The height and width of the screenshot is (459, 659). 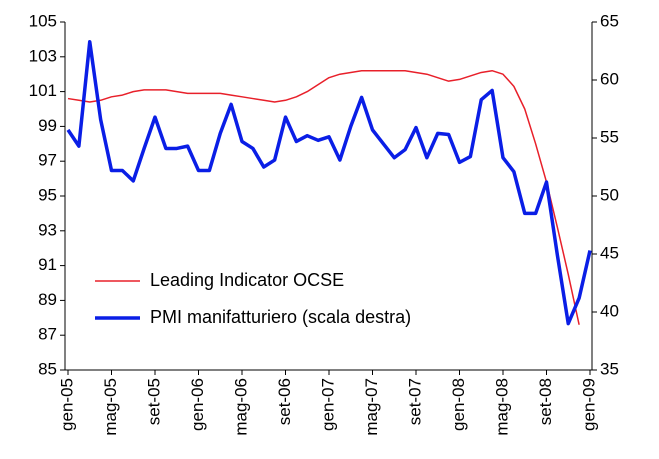 What do you see at coordinates (47, 299) in the screenshot?
I see `y-tick-label: 89` at bounding box center [47, 299].